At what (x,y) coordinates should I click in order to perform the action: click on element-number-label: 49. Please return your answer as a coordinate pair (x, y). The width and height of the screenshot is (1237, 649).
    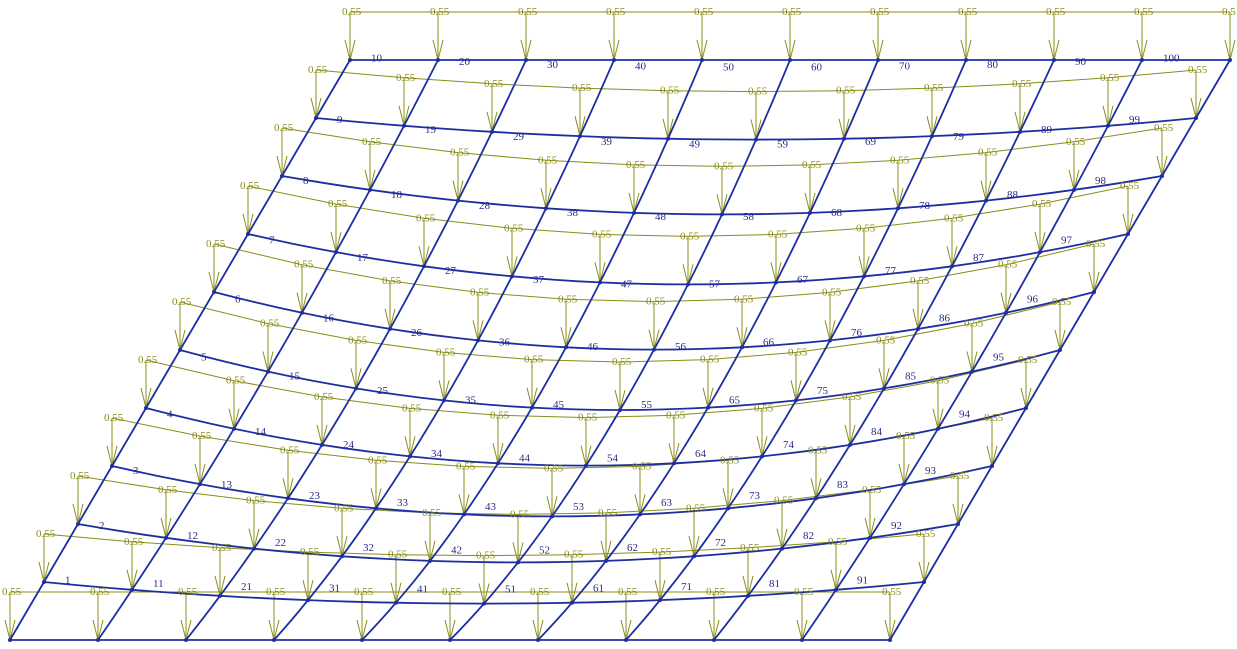
    Looking at the image, I should click on (695, 145).